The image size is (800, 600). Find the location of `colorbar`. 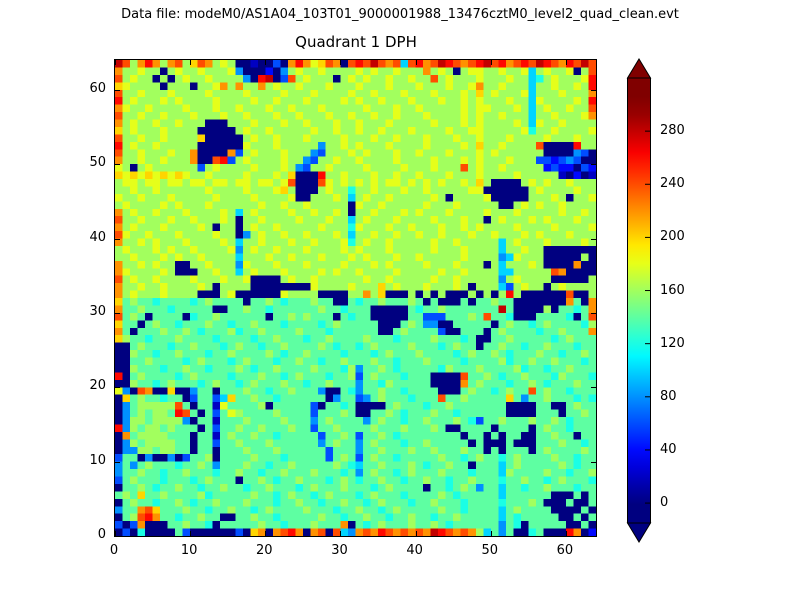

colorbar is located at coordinates (639, 300).